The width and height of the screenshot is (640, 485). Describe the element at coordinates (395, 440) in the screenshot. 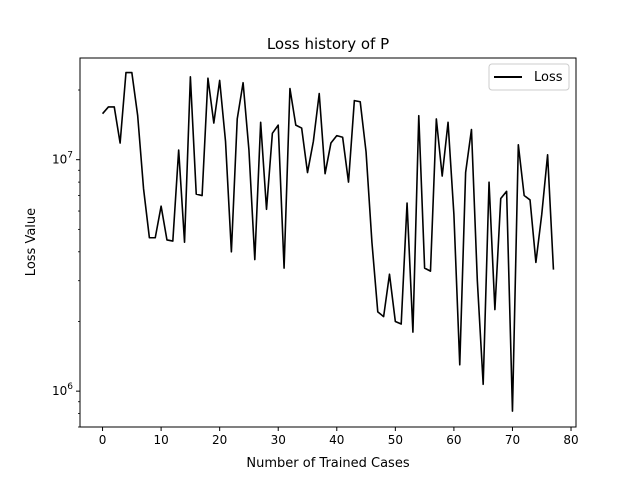

I see `x-tick-label: 50` at that location.